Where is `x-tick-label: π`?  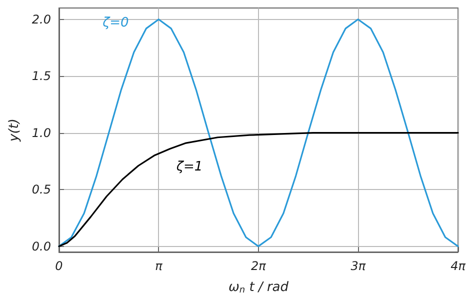
x-tick-label: π is located at coordinates (159, 266).